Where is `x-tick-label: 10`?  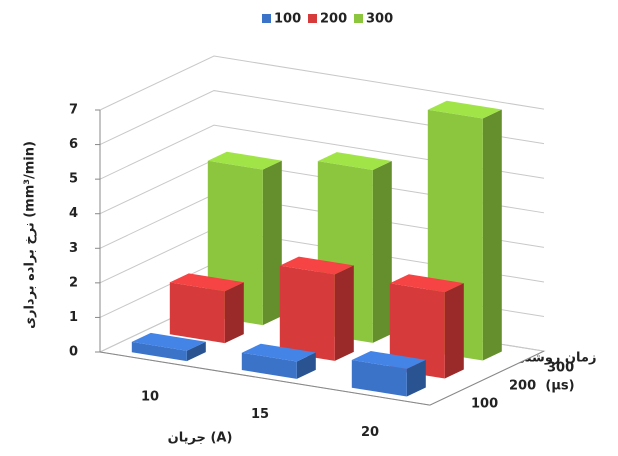
x-tick-label: 10 is located at coordinates (150, 396).